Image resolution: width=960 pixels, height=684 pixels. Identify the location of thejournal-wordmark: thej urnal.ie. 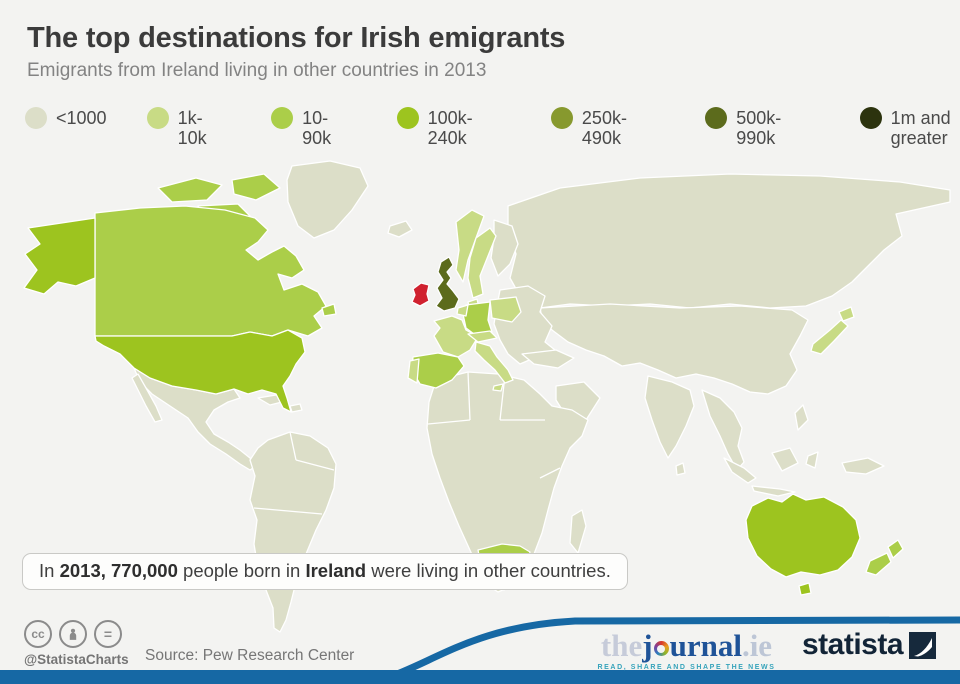
(686, 645).